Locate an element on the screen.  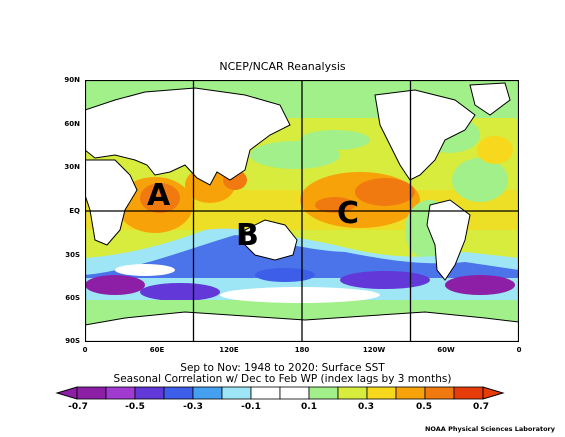
lat-label-60s: 60S is located at coordinates (72, 298).